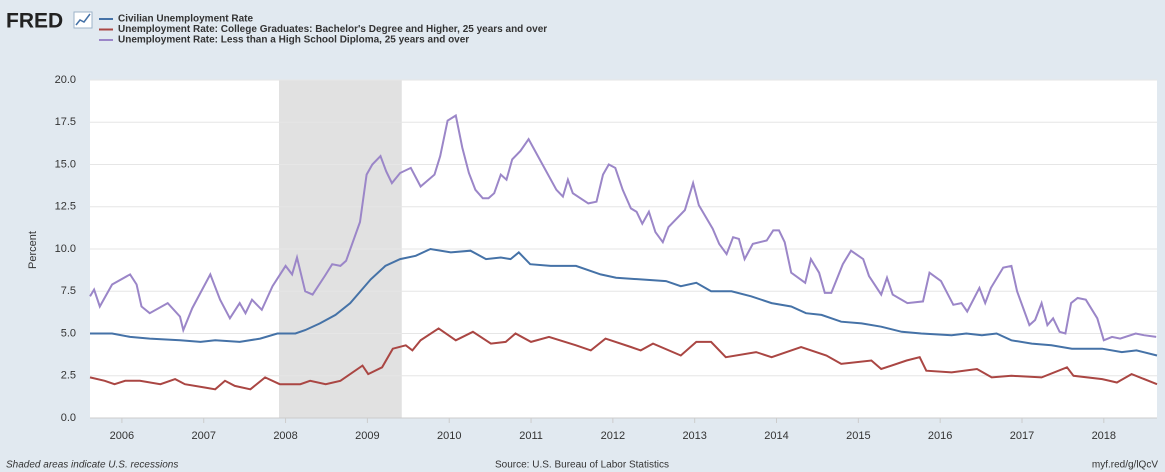 The height and width of the screenshot is (472, 1165). What do you see at coordinates (203, 436) in the screenshot?
I see `x-tick-label: 2007` at bounding box center [203, 436].